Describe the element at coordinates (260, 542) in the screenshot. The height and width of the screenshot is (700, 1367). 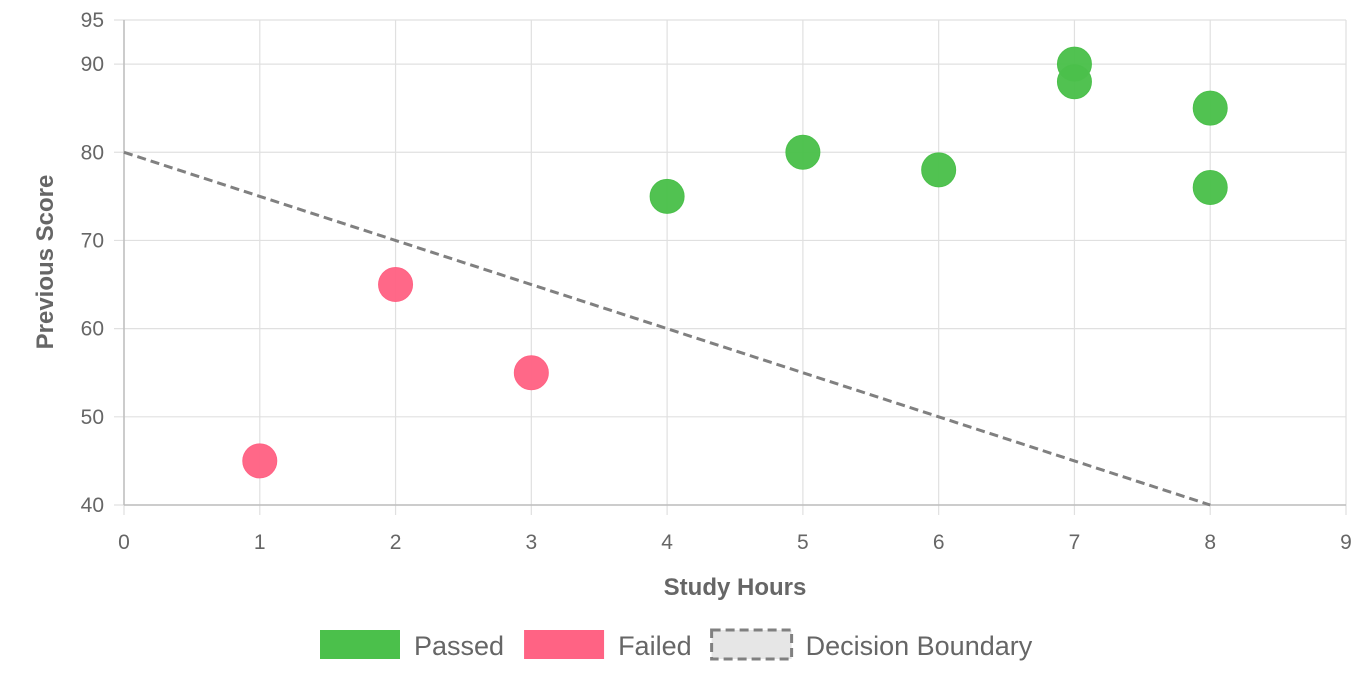
I see `x-tick-label: 1` at that location.